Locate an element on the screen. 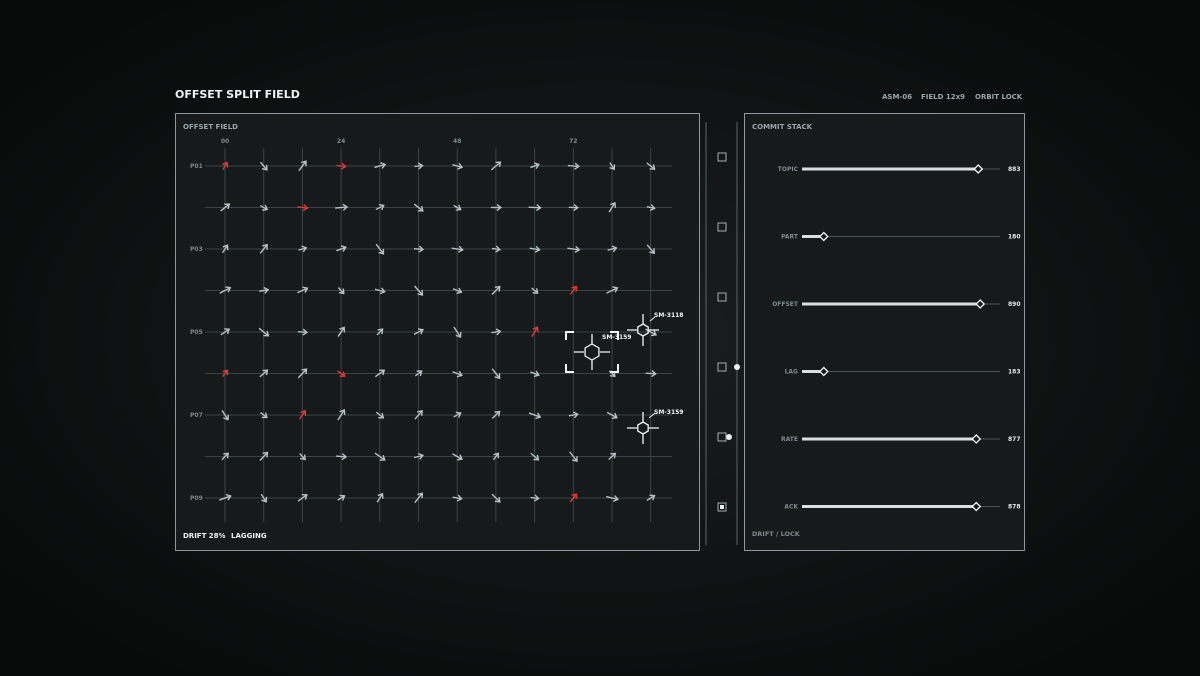  checkbox-mark is located at coordinates (722, 507).